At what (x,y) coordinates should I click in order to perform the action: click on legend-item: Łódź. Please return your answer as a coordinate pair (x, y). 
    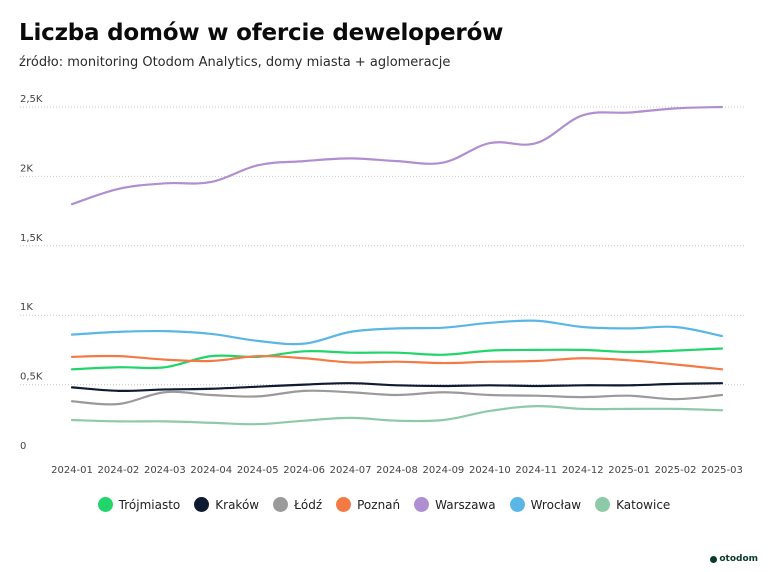
    Looking at the image, I should click on (297, 504).